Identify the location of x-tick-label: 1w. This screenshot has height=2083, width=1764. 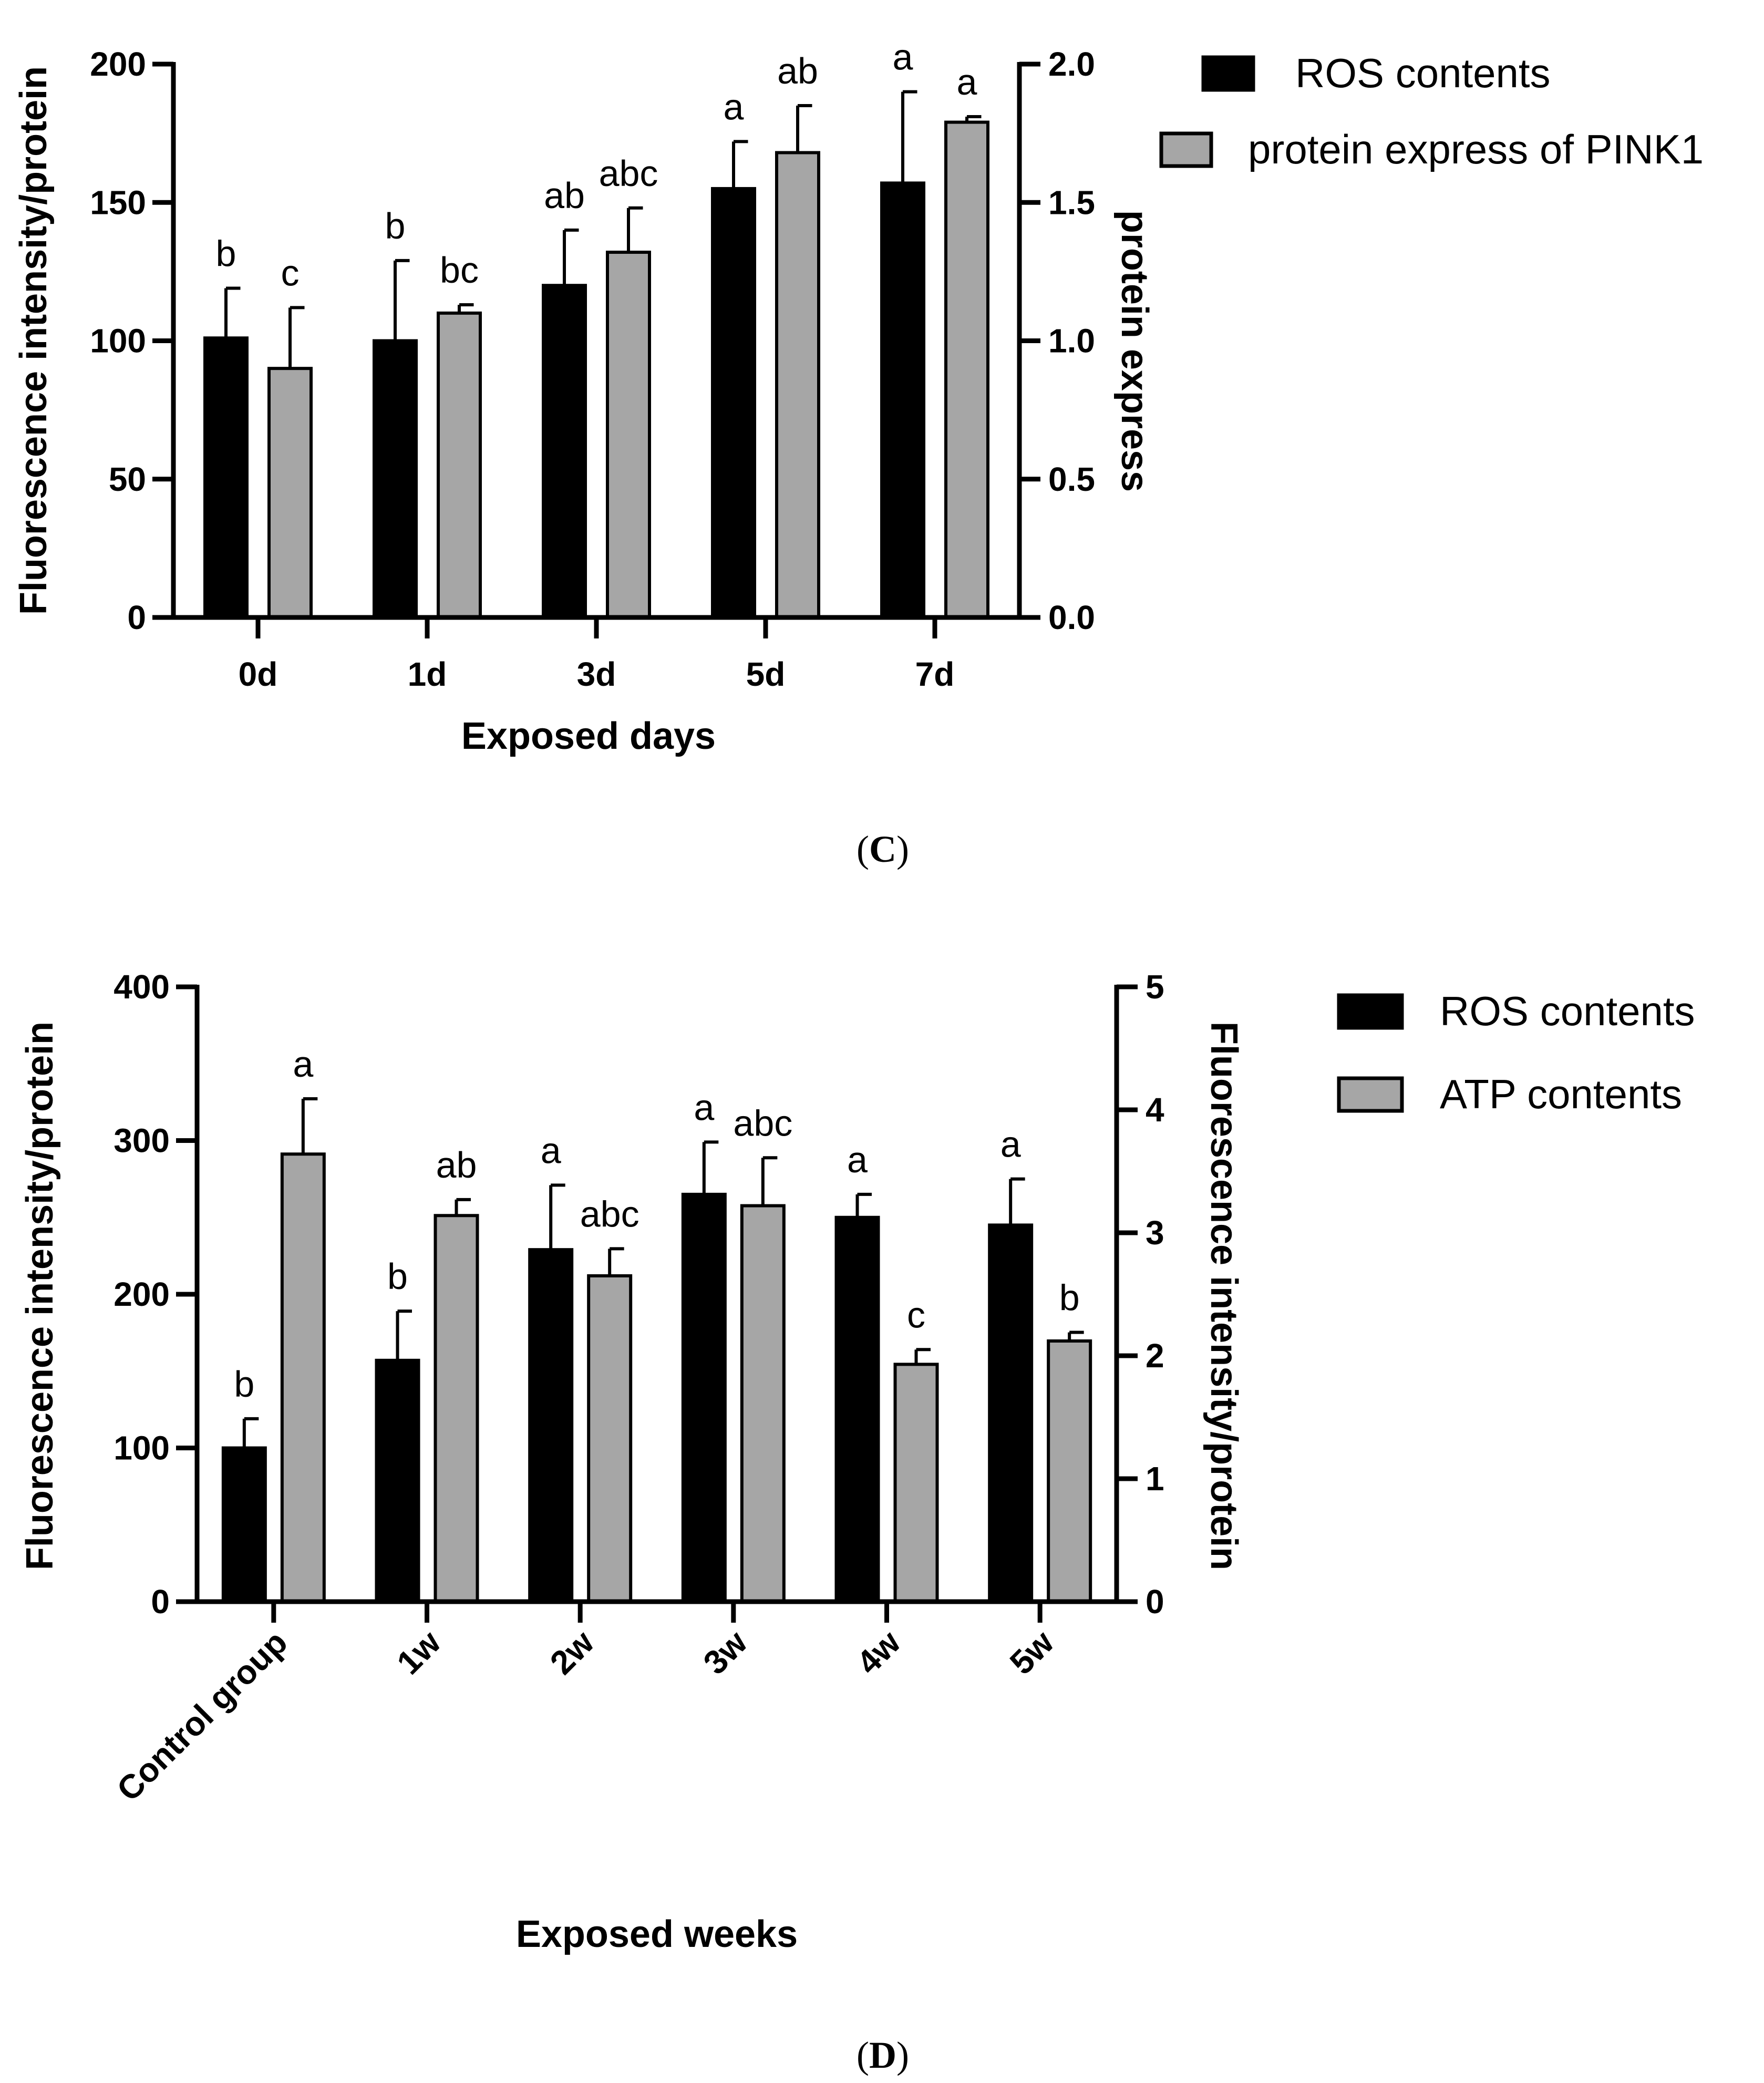
(419, 1653).